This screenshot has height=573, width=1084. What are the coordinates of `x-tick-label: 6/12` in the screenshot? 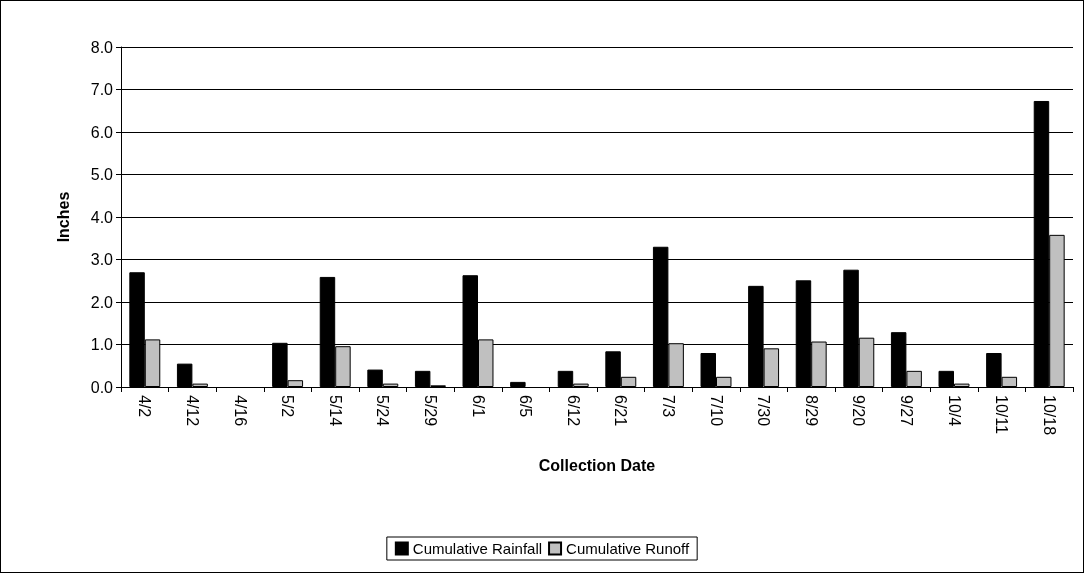 It's located at (573, 411).